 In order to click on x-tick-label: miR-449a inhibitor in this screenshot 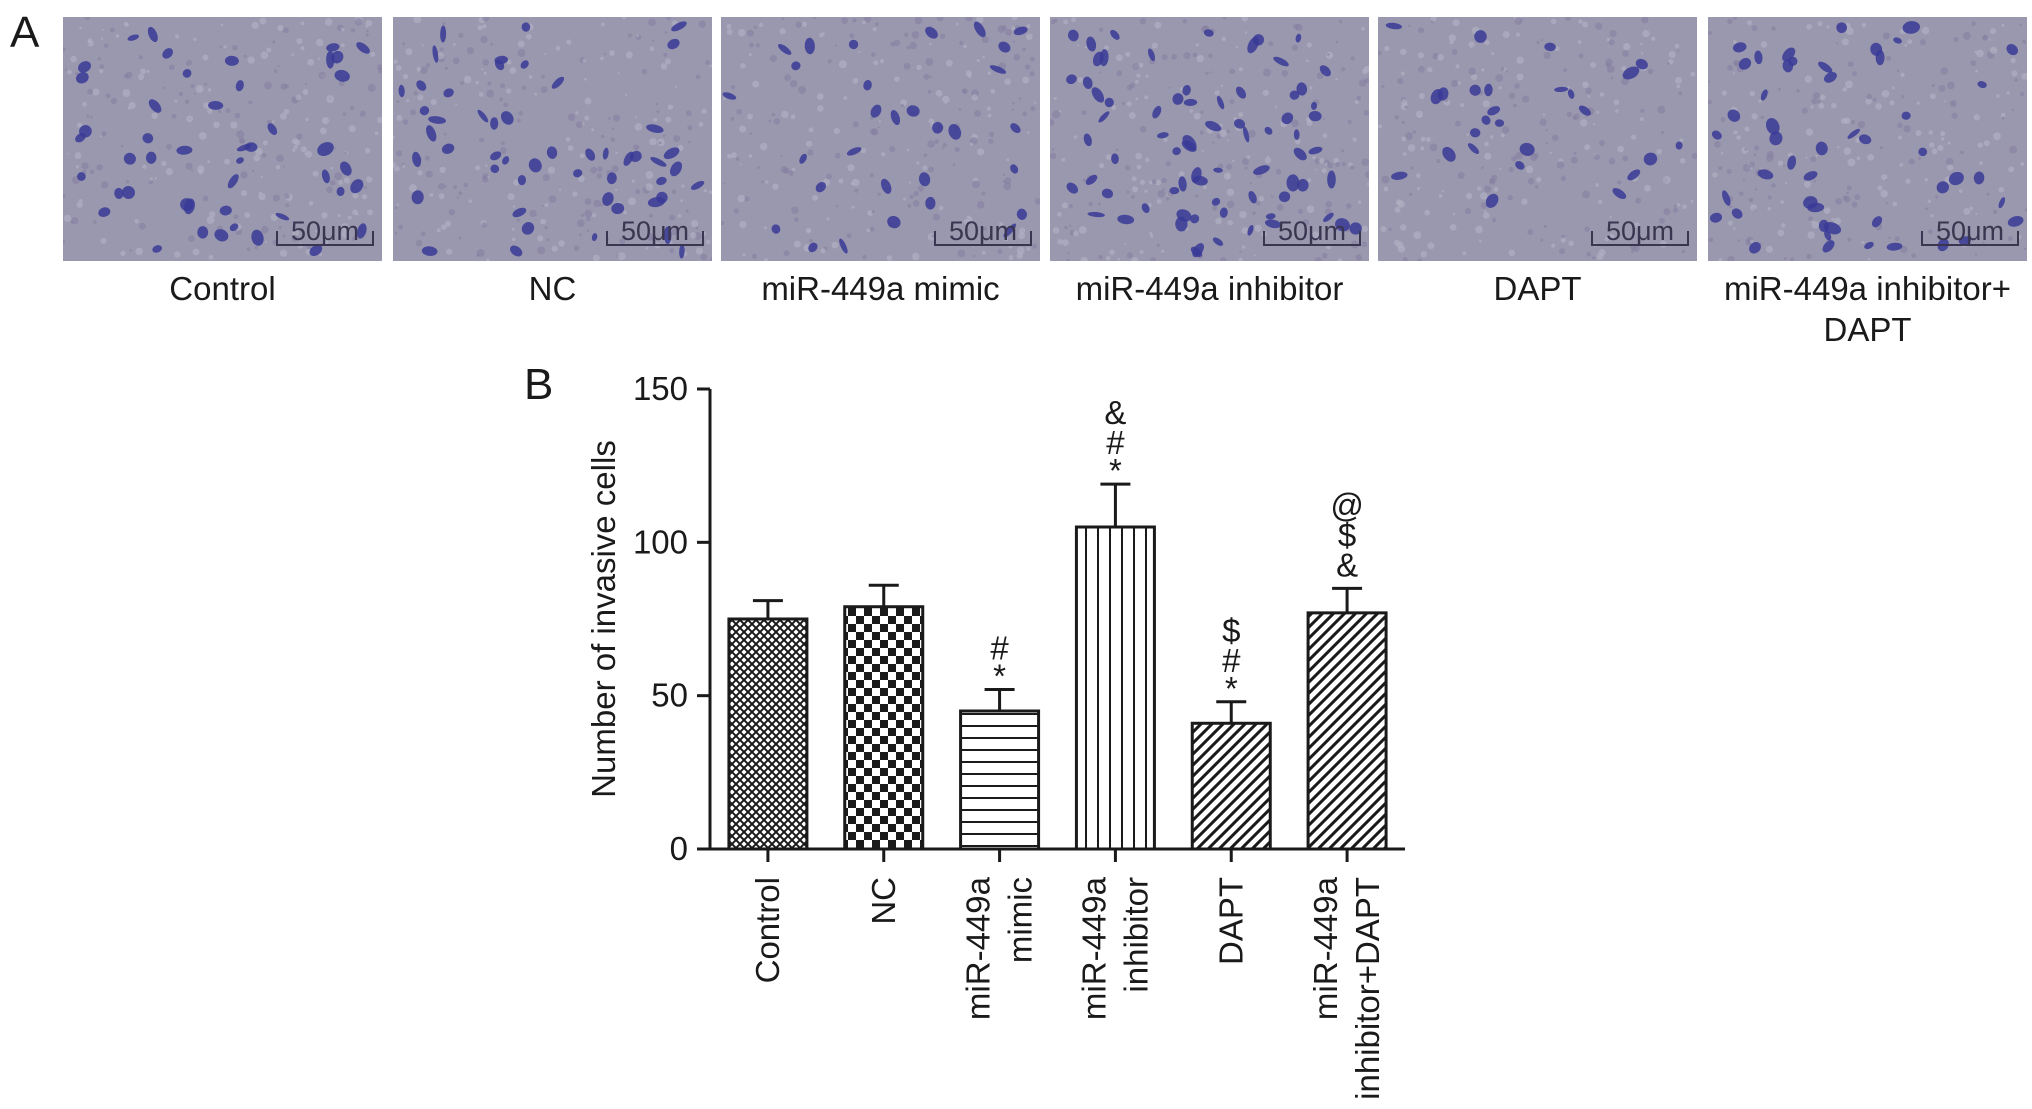, I will do `click(1114, 948)`.